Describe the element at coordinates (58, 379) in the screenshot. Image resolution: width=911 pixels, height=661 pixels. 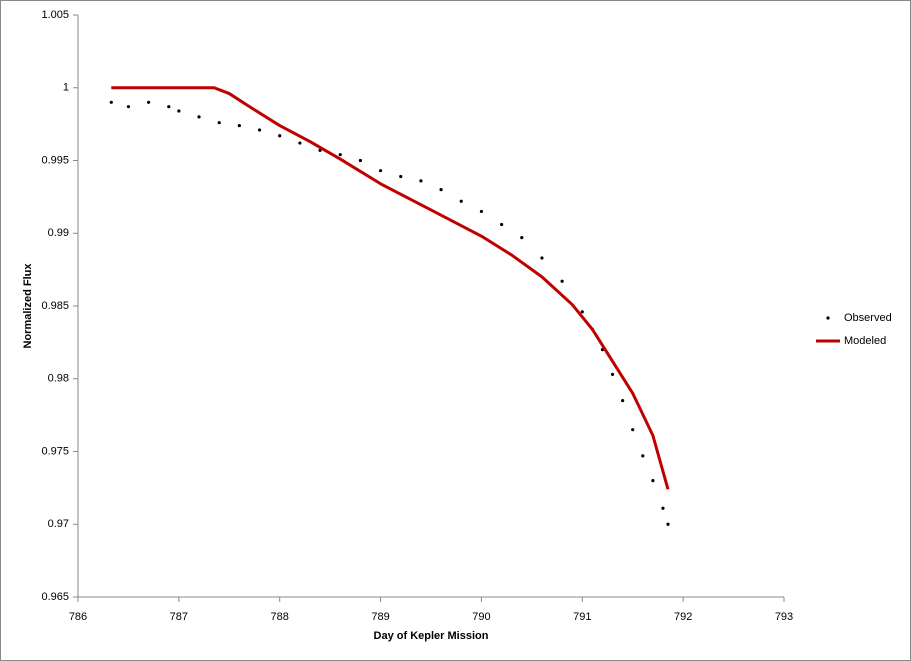
I see `y-tick-label: 0.98` at that location.